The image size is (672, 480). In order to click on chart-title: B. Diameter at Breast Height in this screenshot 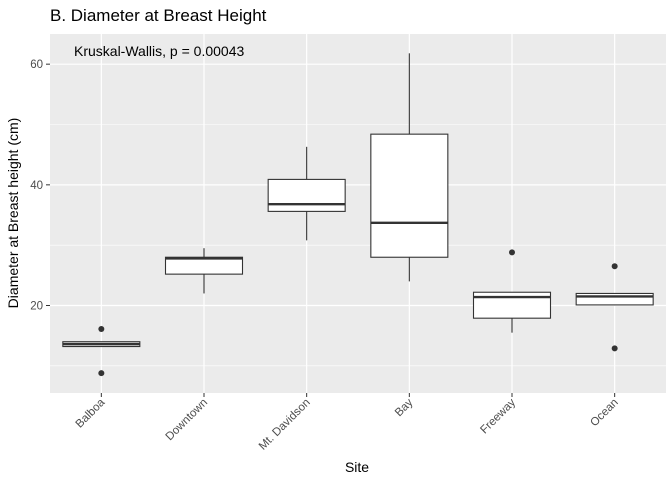, I will do `click(158, 15)`.